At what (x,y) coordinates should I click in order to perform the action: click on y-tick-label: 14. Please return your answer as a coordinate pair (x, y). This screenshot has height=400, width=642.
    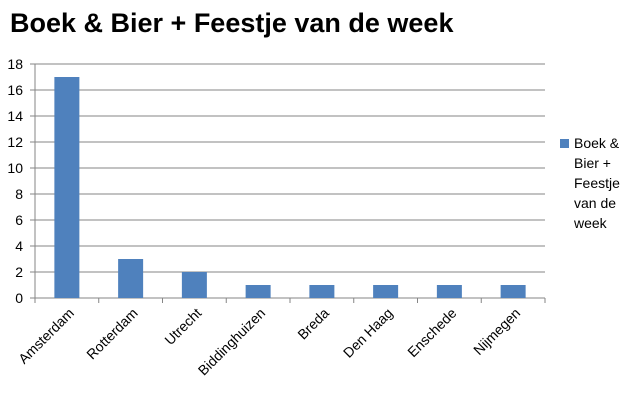
    Looking at the image, I should click on (15, 116).